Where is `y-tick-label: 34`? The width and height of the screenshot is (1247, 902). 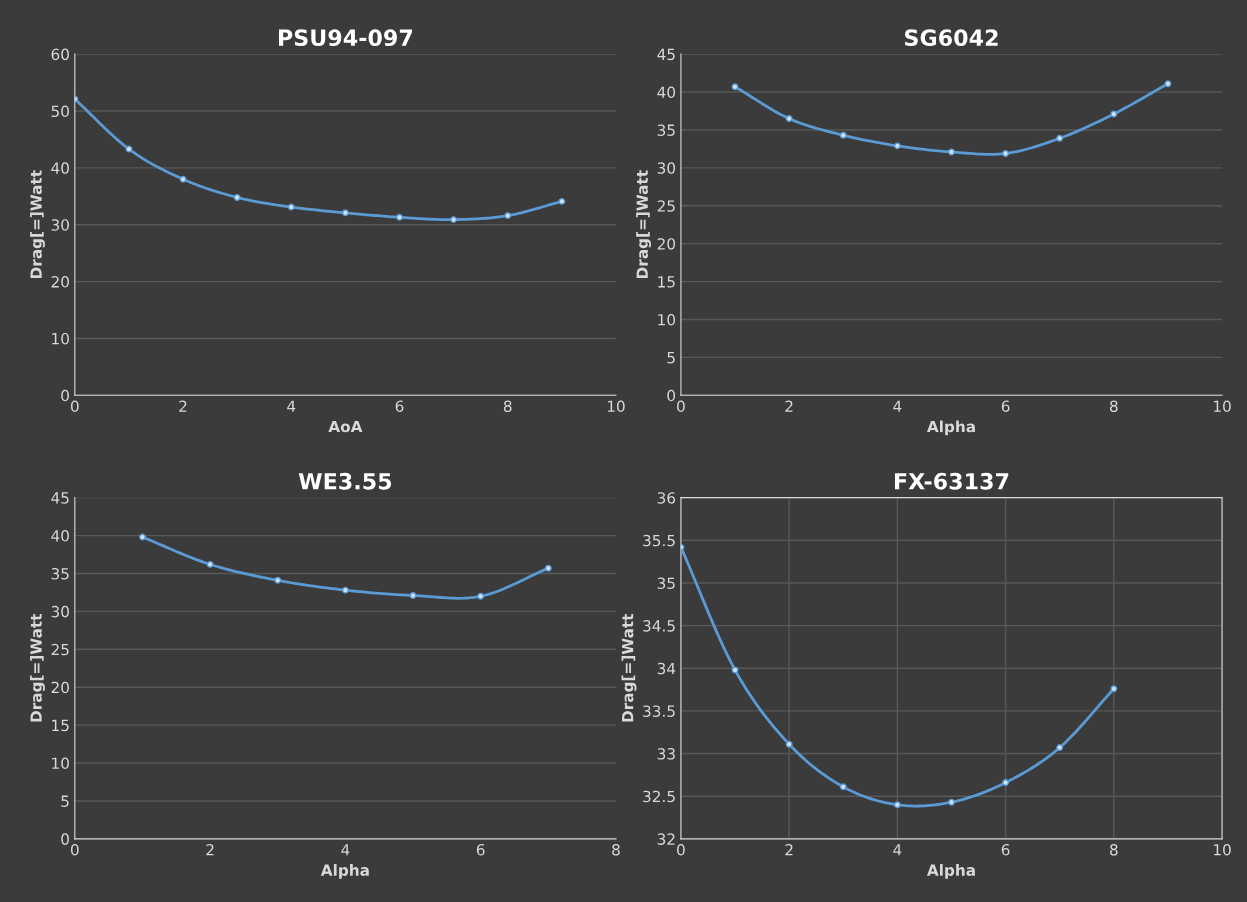
y-tick-label: 34 is located at coordinates (666, 668).